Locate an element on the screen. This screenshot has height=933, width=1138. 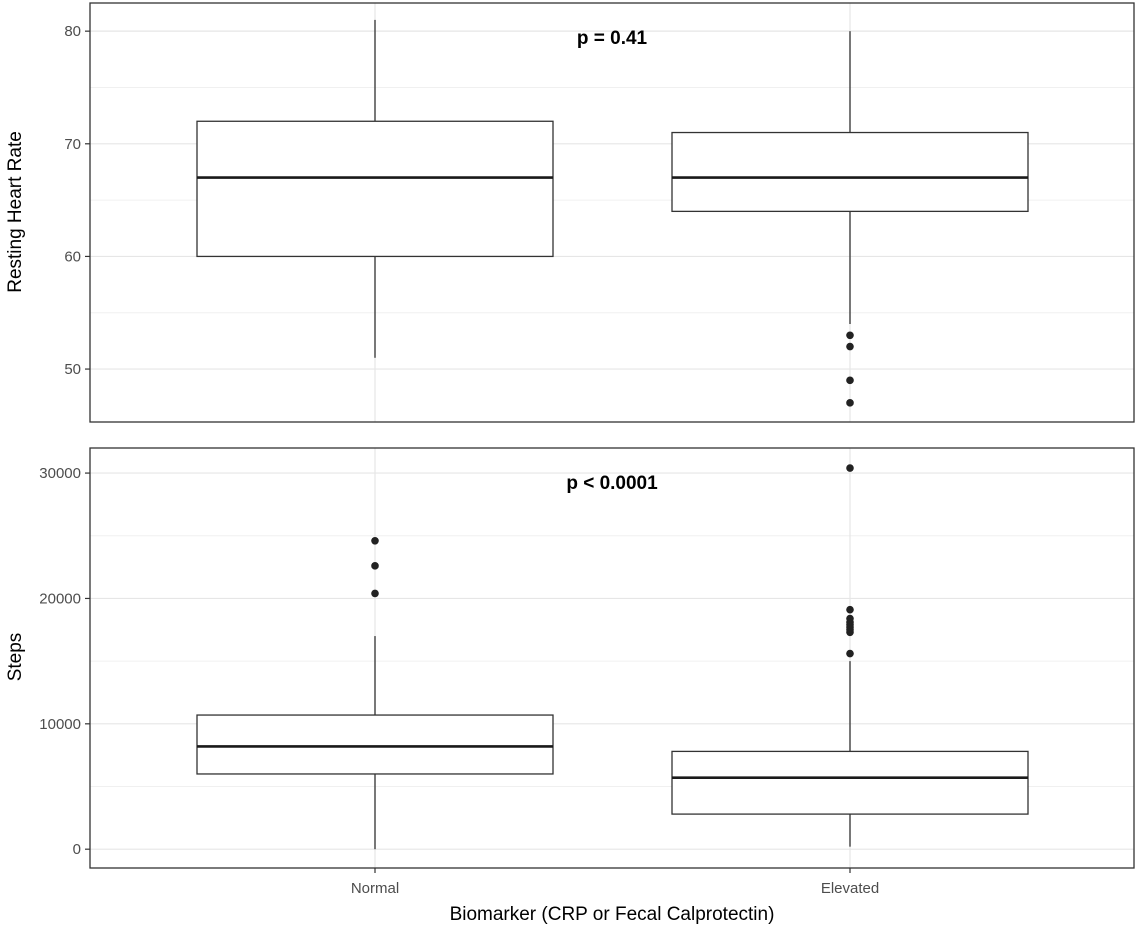
y-axis-title-steps: Steps is located at coordinates (15, 657).